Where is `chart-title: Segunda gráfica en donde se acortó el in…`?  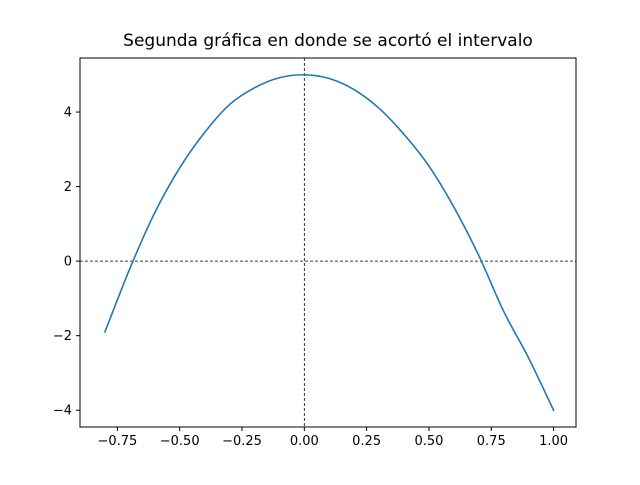 chart-title: Segunda gráfica en donde se acortó el in… is located at coordinates (328, 41).